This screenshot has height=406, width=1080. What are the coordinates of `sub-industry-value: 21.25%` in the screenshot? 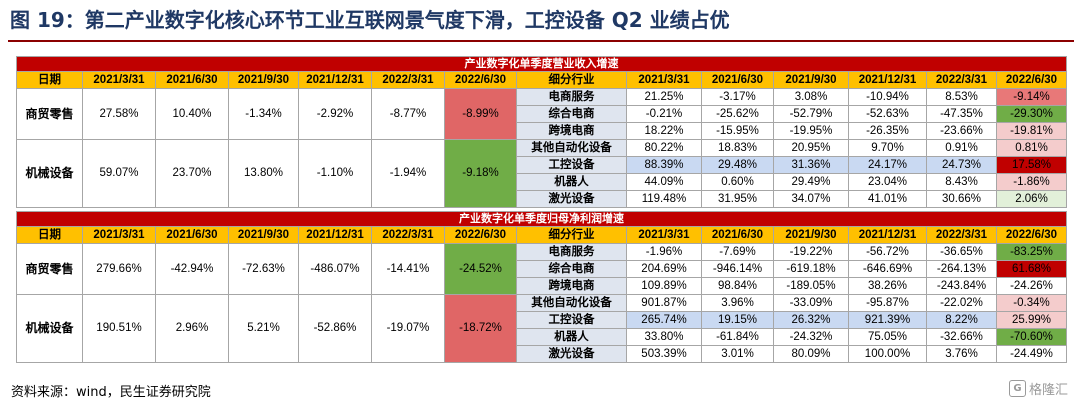 It's located at (664, 97).